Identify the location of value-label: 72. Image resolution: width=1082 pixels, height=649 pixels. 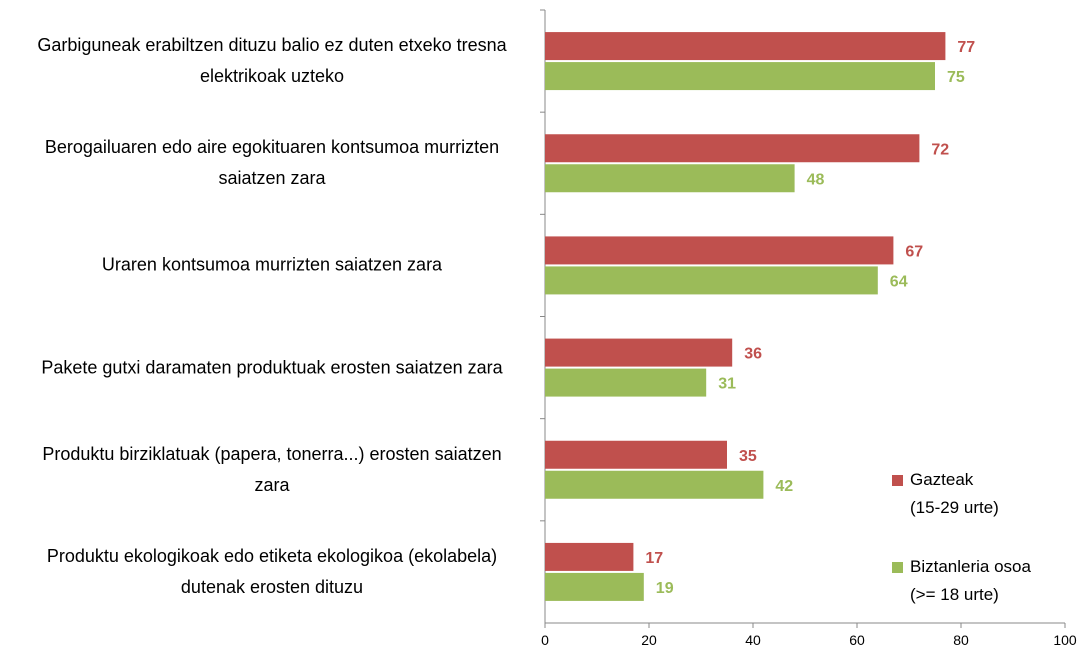
(940, 149).